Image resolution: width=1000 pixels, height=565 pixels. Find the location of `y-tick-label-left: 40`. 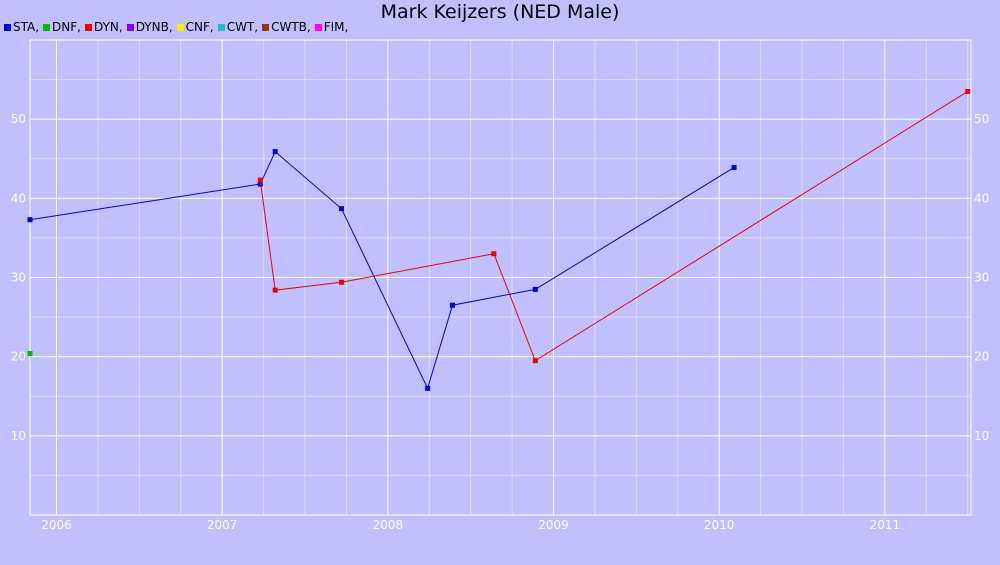

y-tick-label-left: 40 is located at coordinates (18, 198).